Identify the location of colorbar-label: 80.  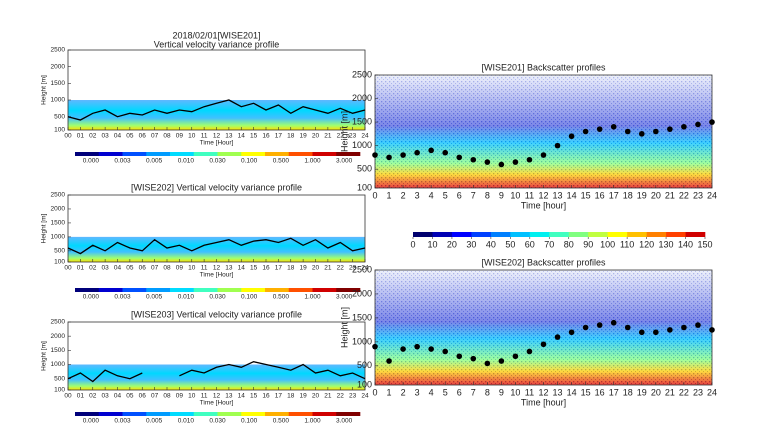
(569, 244).